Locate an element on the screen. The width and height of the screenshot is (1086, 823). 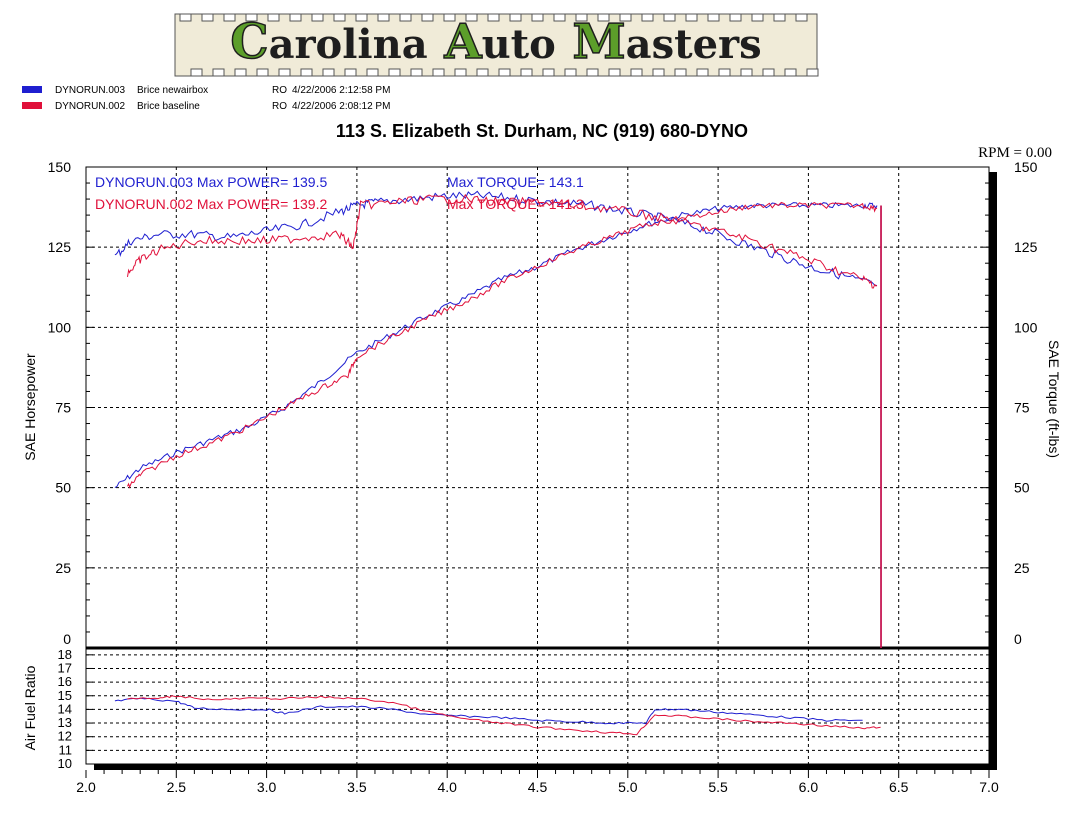
rpm-tick-label: 5.0 is located at coordinates (628, 787).